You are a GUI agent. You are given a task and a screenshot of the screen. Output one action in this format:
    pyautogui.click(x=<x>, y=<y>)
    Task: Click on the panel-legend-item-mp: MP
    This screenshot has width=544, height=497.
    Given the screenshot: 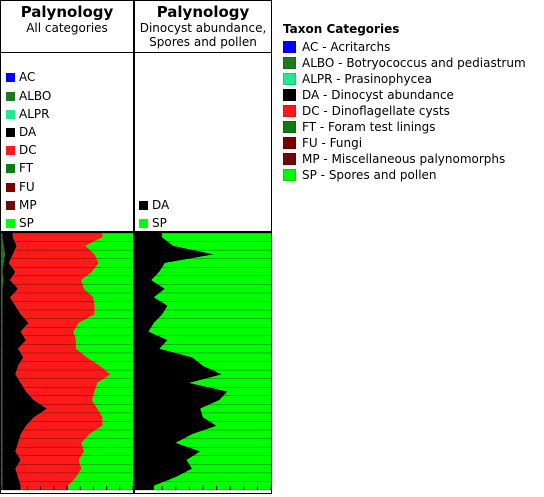 What is the action you would take?
    pyautogui.click(x=21, y=205)
    